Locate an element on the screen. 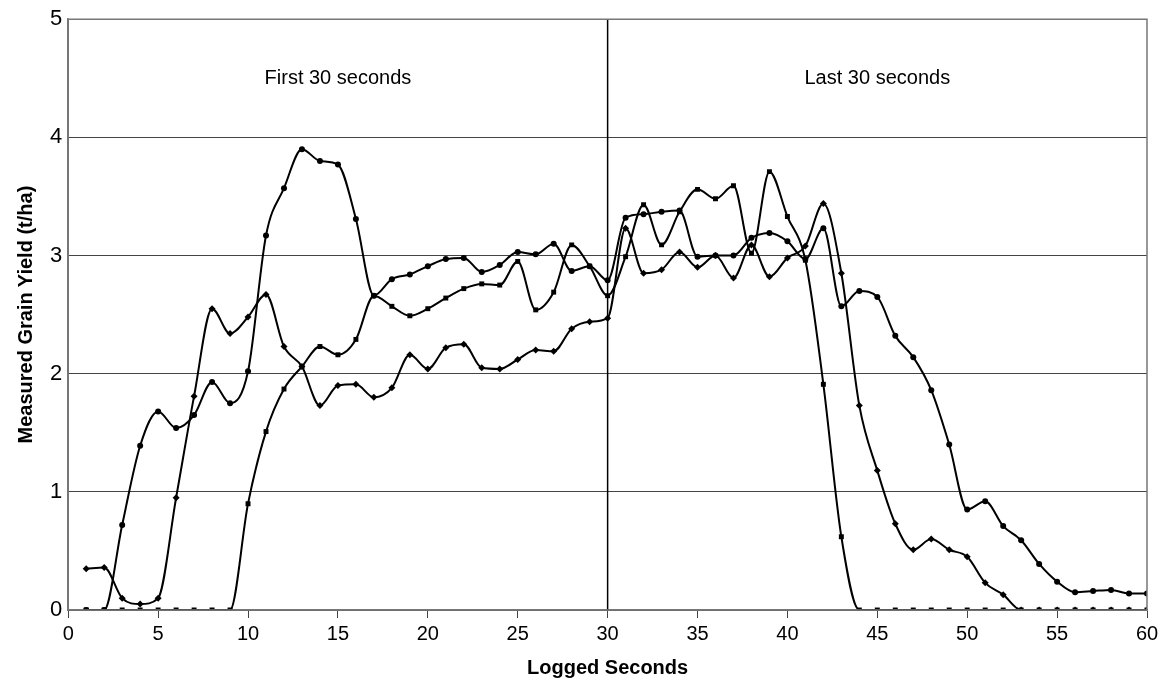 The width and height of the screenshot is (1163, 690). x-tick-label: 10 is located at coordinates (248, 632).